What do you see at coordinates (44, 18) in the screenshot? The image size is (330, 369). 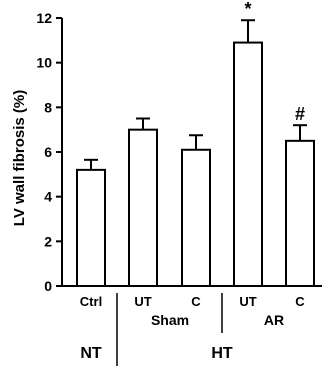 I see `y-tick-label: 12` at bounding box center [44, 18].